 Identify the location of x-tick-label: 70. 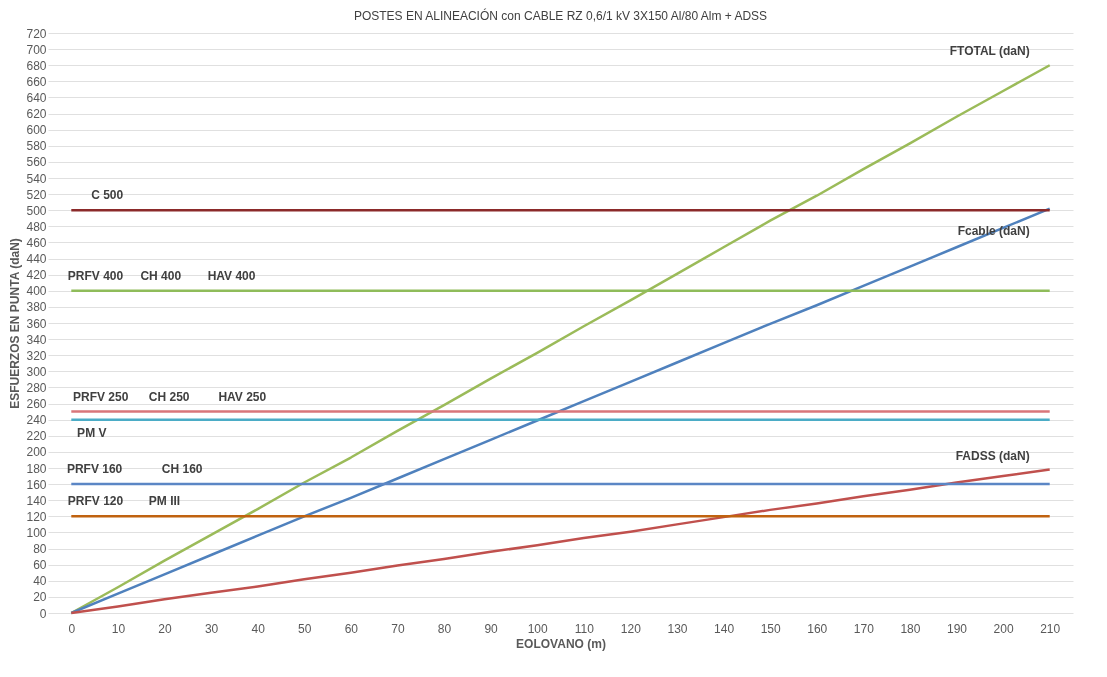
(398, 628).